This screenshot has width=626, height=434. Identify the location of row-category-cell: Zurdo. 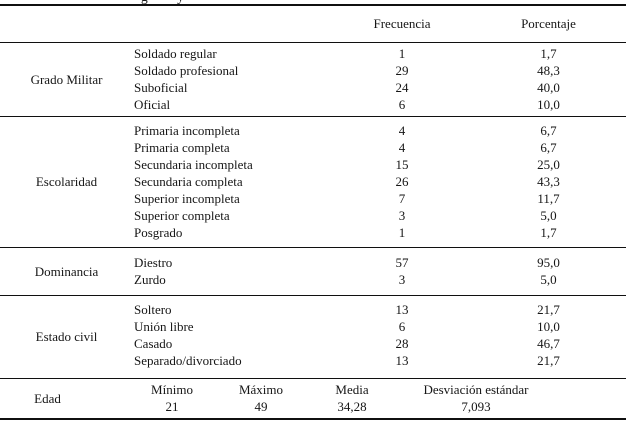
(150, 279).